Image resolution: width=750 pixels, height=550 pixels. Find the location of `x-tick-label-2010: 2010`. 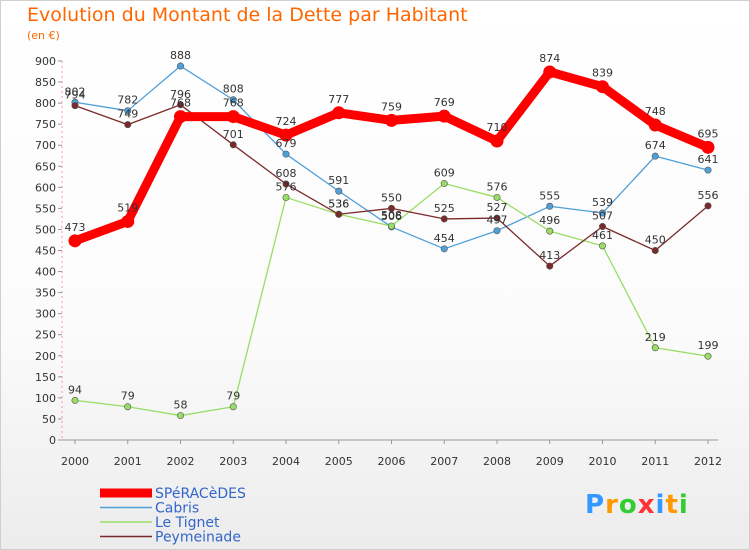

x-tick-label-2010: 2010 is located at coordinates (603, 461).